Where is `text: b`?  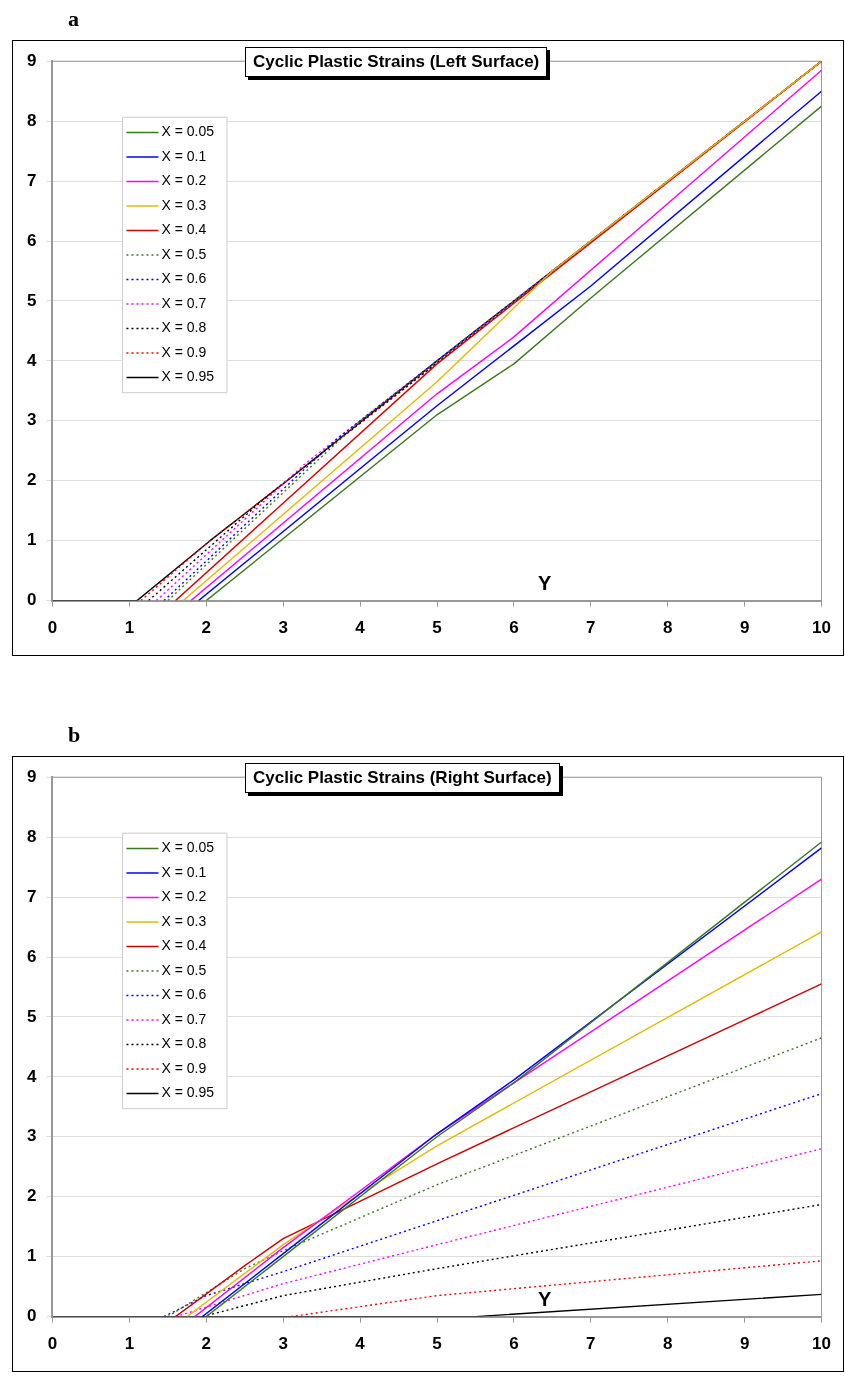 text: b is located at coordinates (74, 735).